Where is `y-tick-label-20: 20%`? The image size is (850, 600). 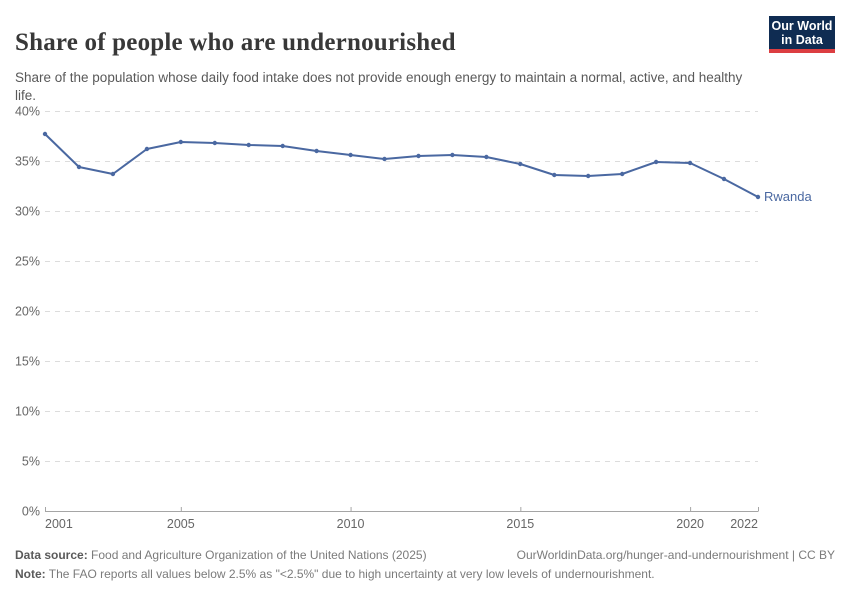 y-tick-label-20: 20% is located at coordinates (27, 312).